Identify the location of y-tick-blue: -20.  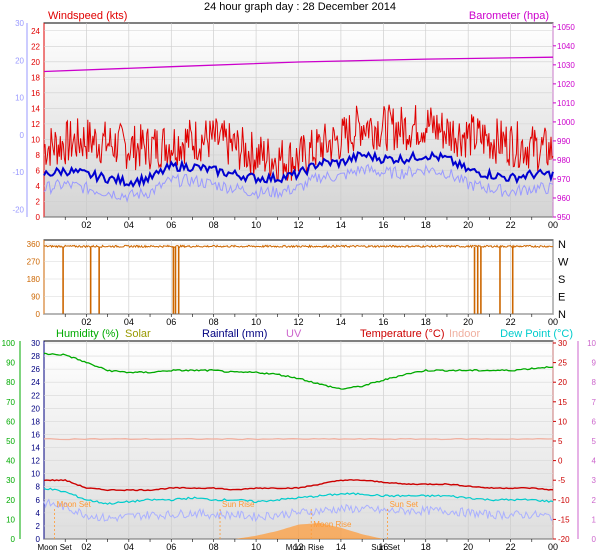
(18, 210).